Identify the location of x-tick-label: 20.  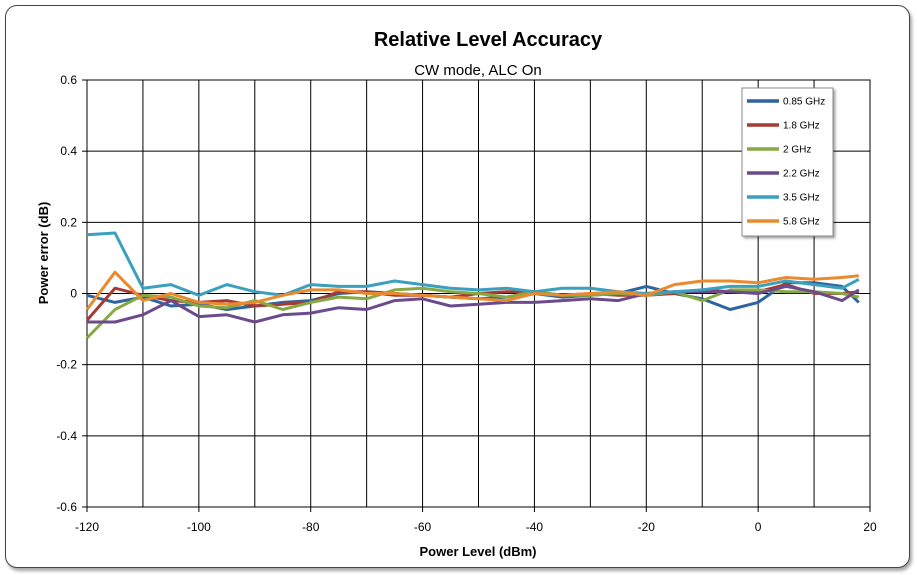
(870, 527).